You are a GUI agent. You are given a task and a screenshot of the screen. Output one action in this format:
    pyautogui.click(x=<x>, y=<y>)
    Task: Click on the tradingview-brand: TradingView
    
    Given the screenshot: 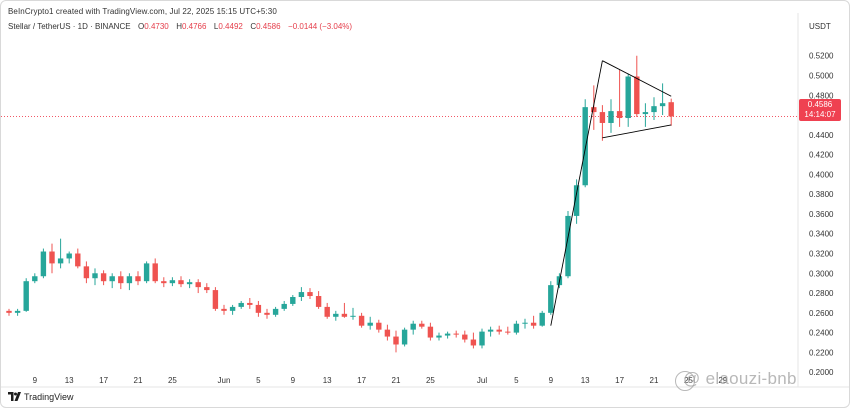 What is the action you would take?
    pyautogui.click(x=49, y=397)
    